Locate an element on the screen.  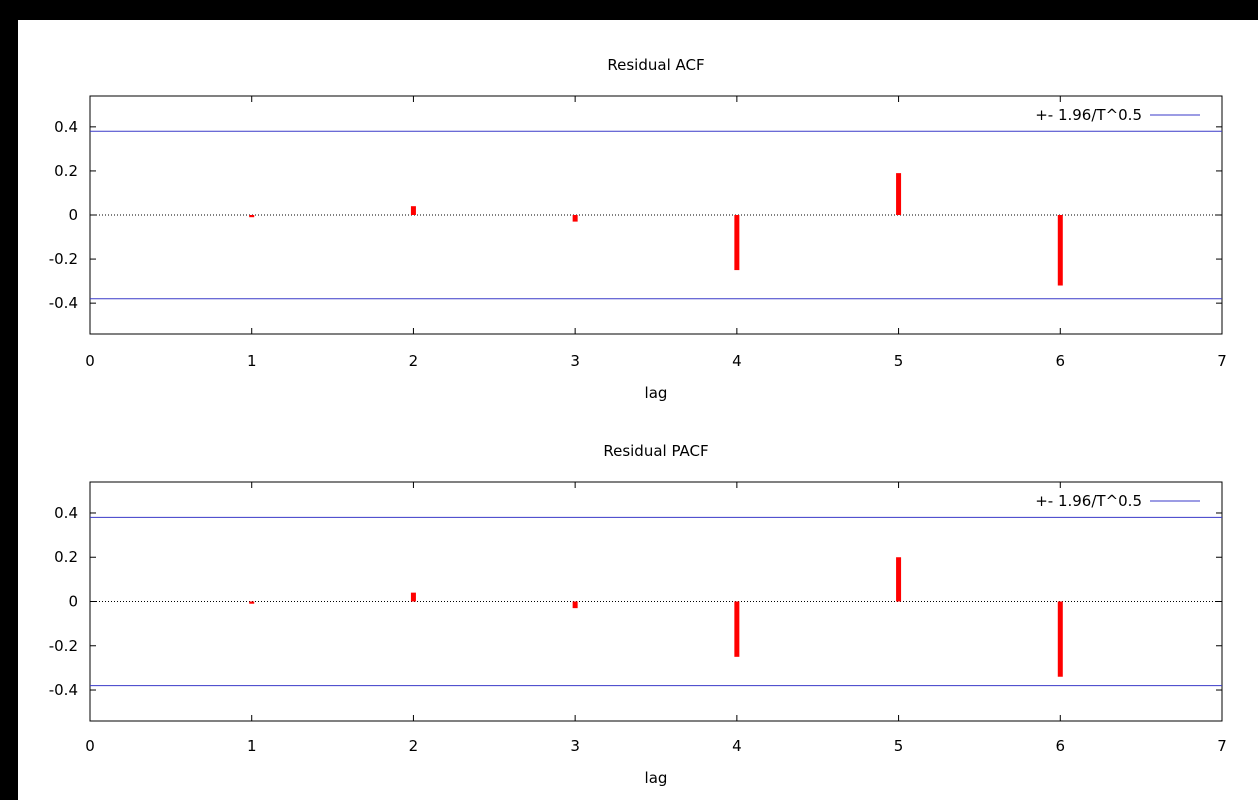
acf-x-axis-label: lag is located at coordinates (656, 393).